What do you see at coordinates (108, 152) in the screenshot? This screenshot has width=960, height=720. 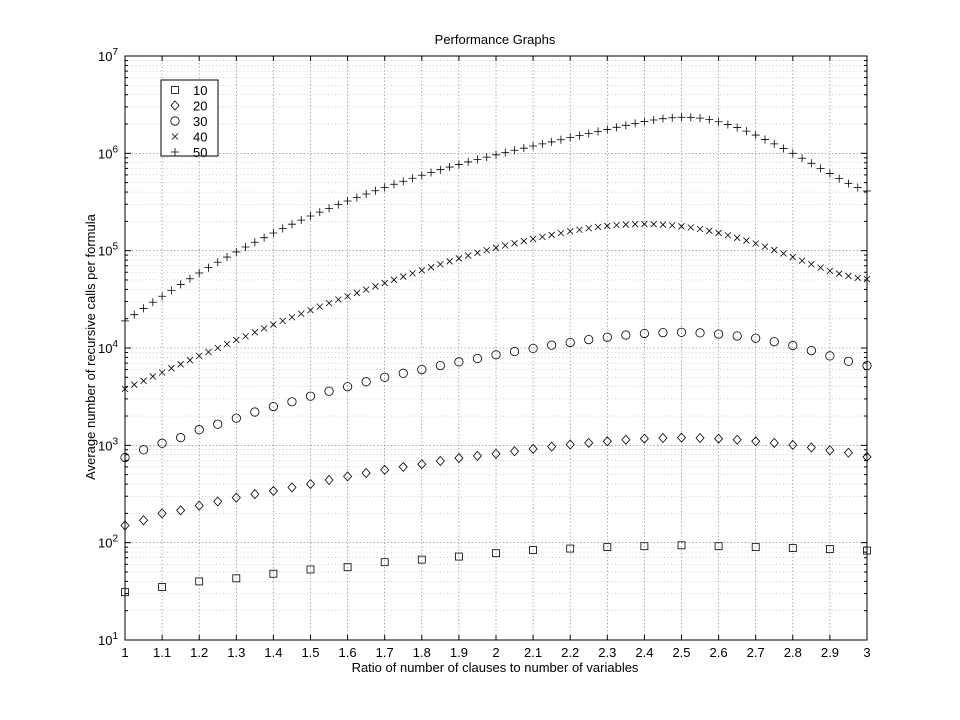 I see `y-tick-label: 10⁶` at bounding box center [108, 152].